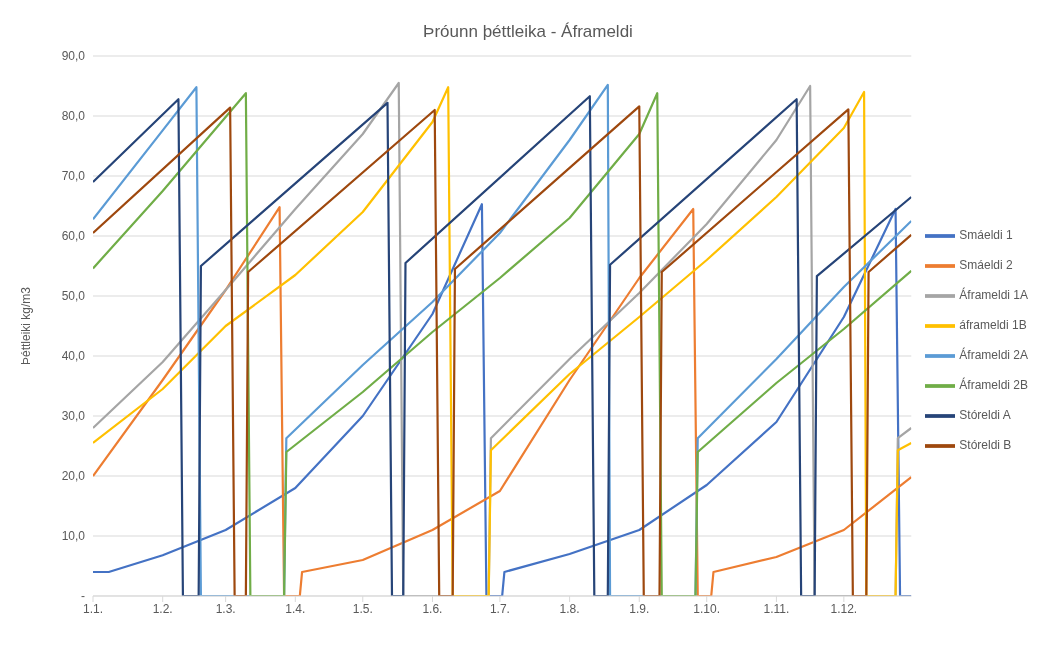 The height and width of the screenshot is (652, 1057). Describe the element at coordinates (844, 608) in the screenshot. I see `x-tick-label: 1.12.` at that location.